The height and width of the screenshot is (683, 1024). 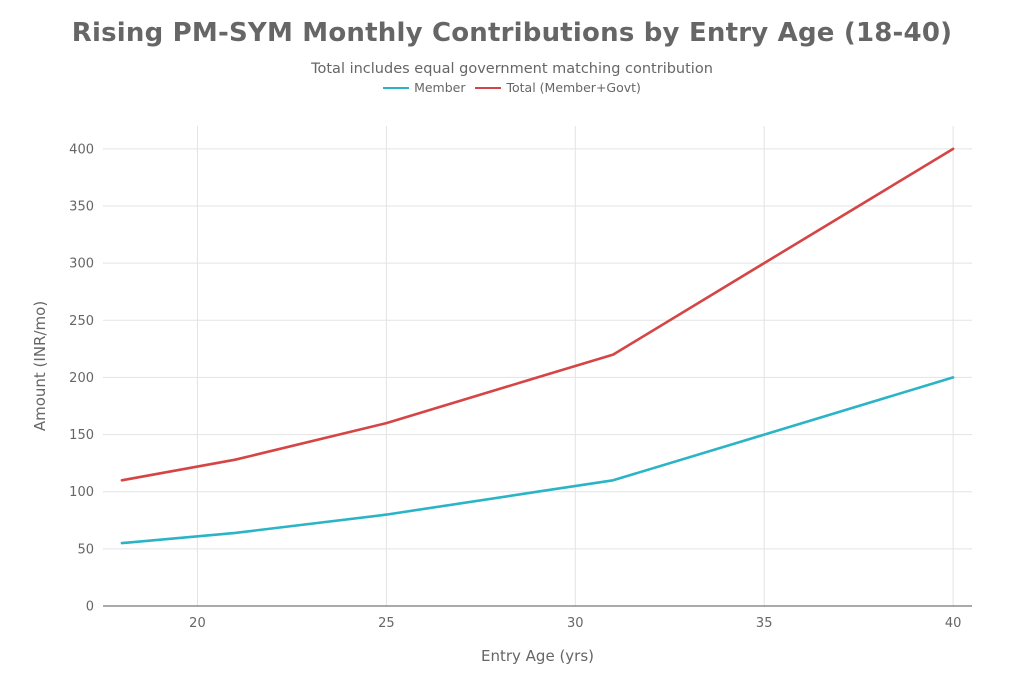 What do you see at coordinates (81, 149) in the screenshot?
I see `y-tick-label: 400` at bounding box center [81, 149].